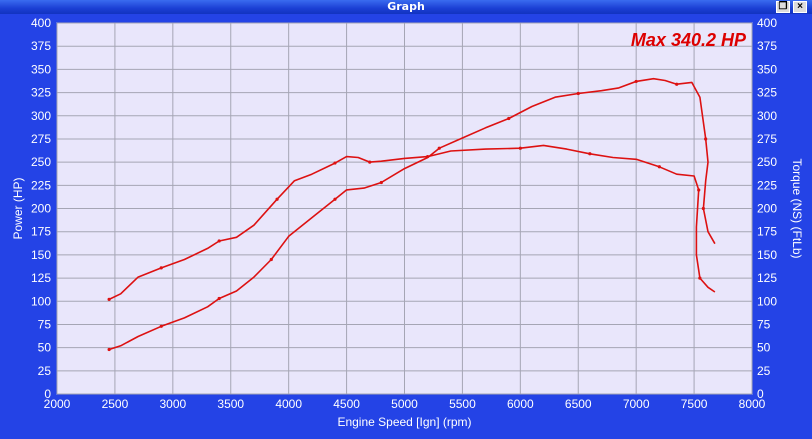  I want to click on restore-button: ❐, so click(783, 7).